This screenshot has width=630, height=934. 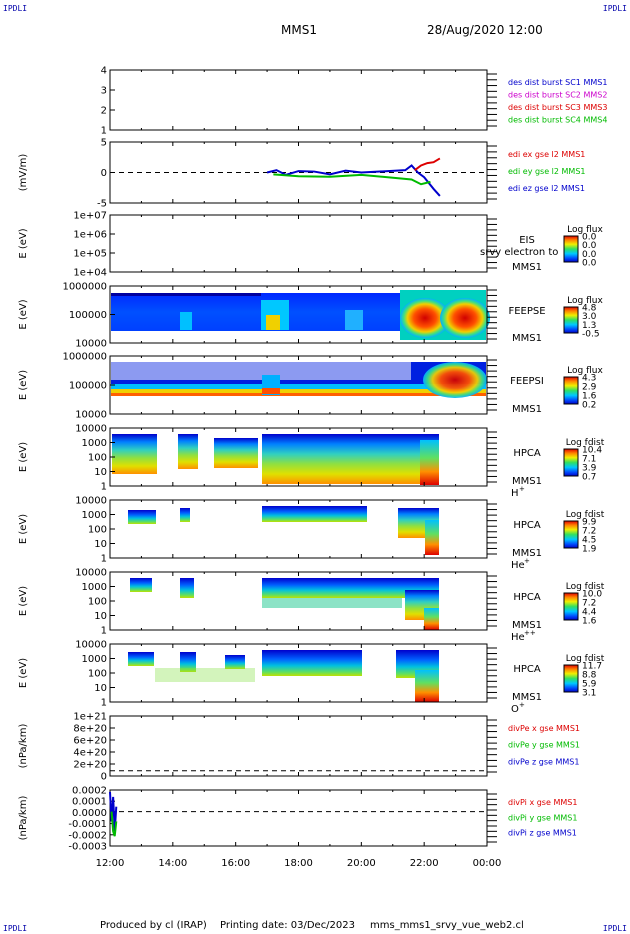 What do you see at coordinates (589, 523) in the screenshot?
I see `p7-colorbar-tick: 9.9` at bounding box center [589, 523].